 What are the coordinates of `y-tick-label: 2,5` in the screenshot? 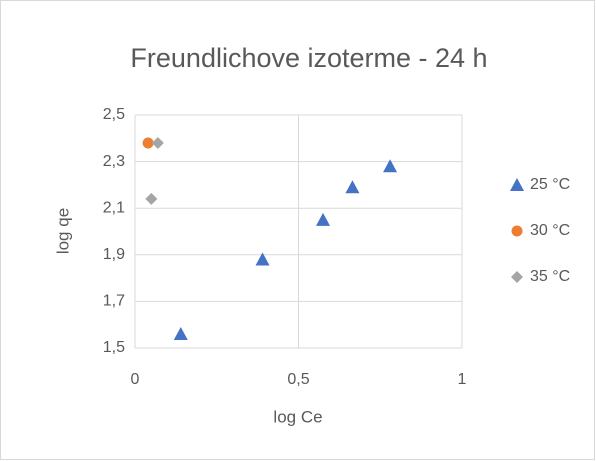 It's located at (114, 114).